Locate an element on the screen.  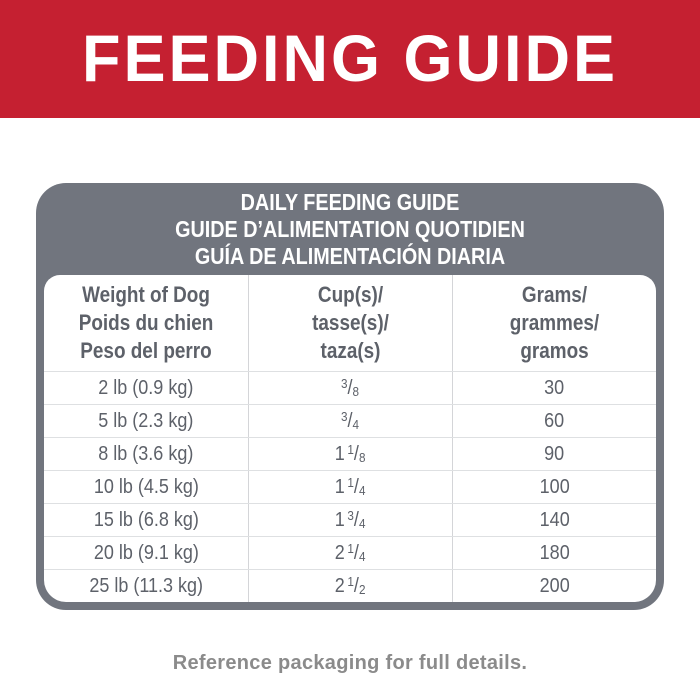
weight-cell: 2 lb (0.9 kg) is located at coordinates (146, 388).